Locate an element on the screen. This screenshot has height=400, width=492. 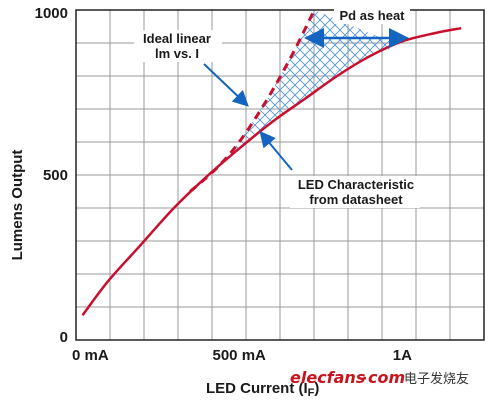
svg-text: lm vs. I is located at coordinates (177, 53).